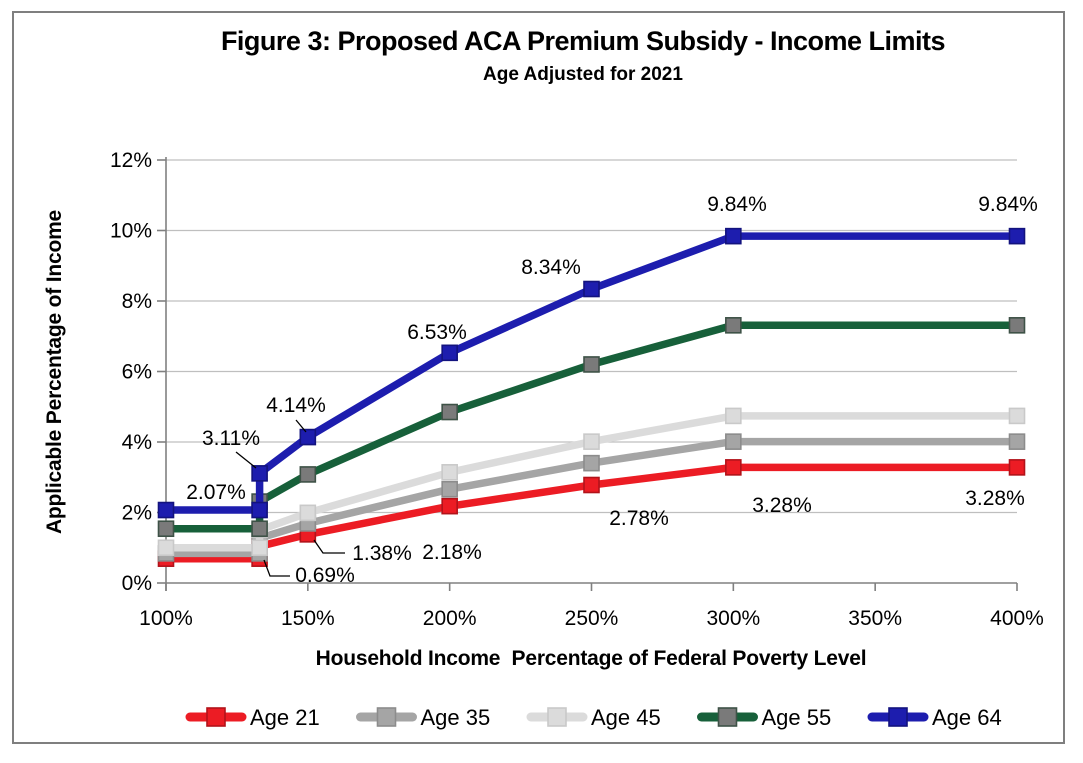 The height and width of the screenshot is (763, 1083). I want to click on data-label: 6.53%, so click(437, 332).